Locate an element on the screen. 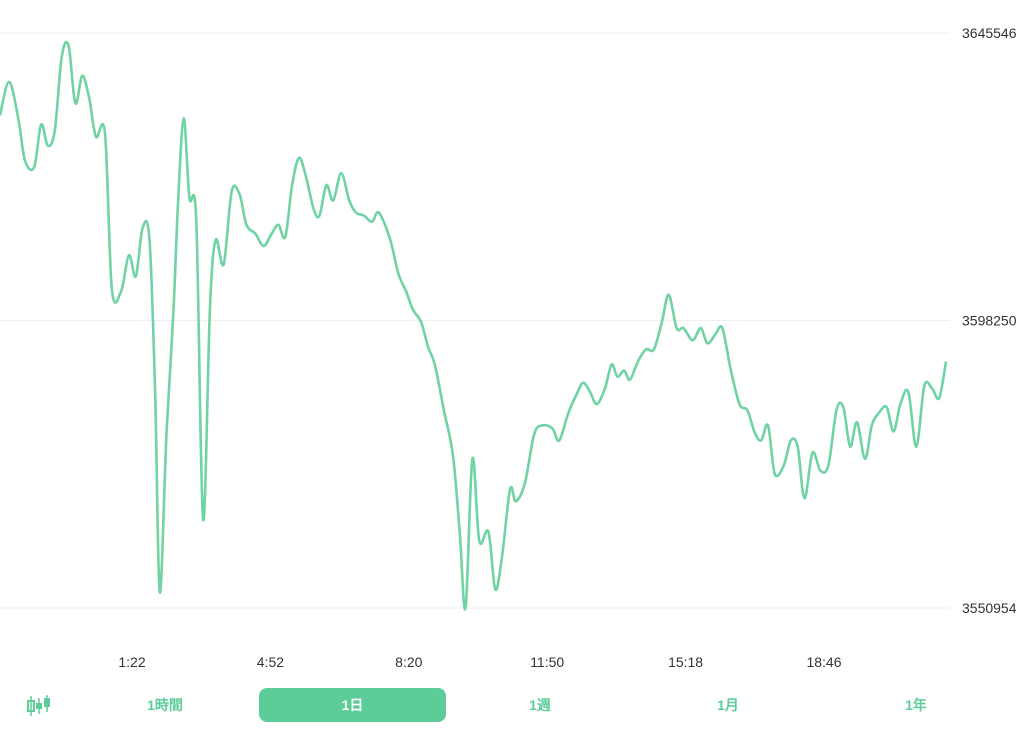  y-tick-label: 3598250 is located at coordinates (989, 321).